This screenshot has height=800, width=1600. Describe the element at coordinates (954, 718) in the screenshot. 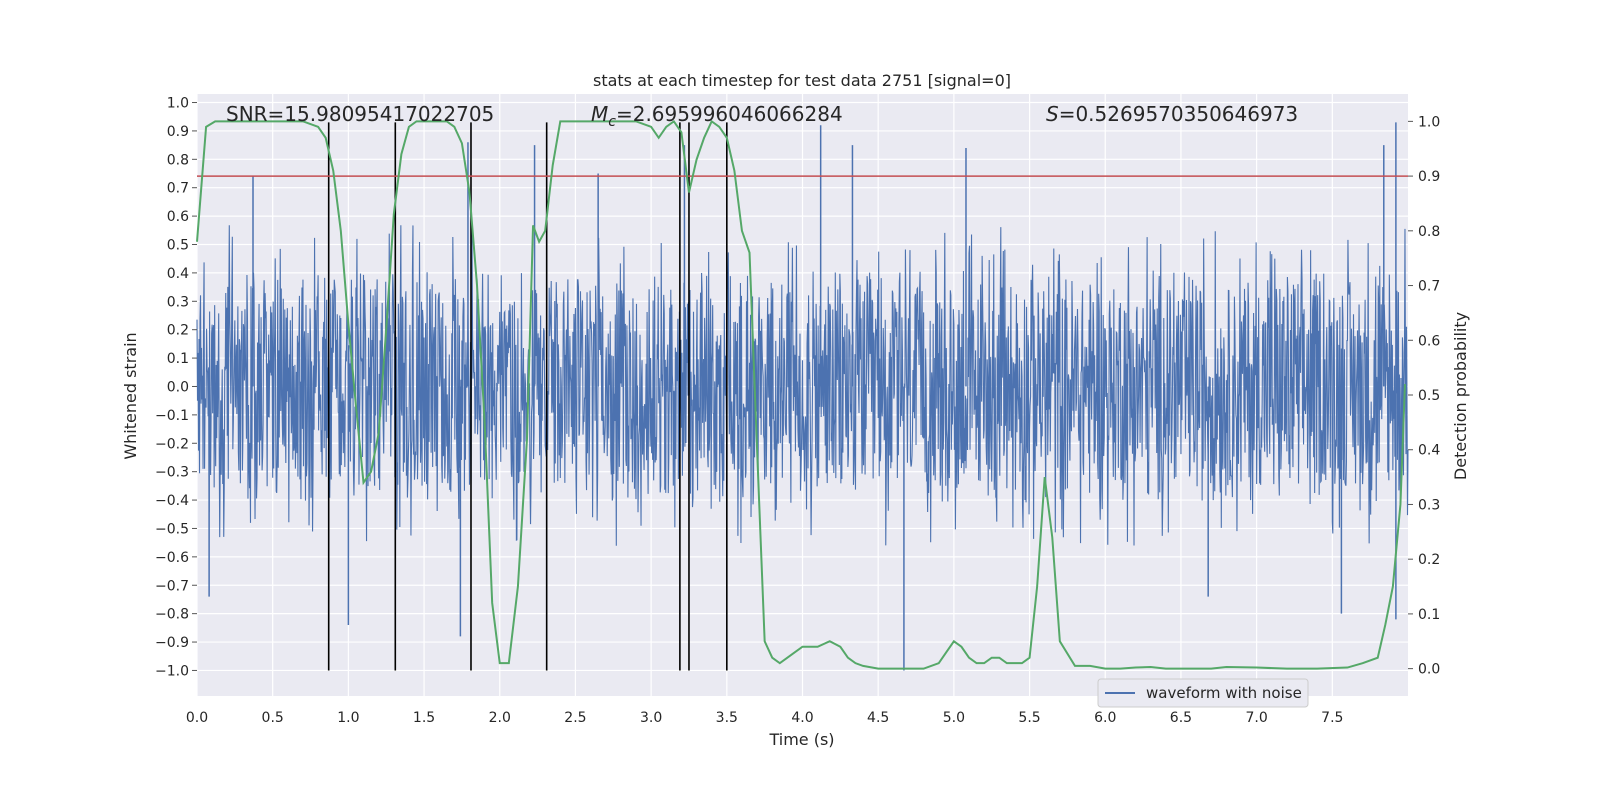

I see `x-tick-label: 5.0` at that location.